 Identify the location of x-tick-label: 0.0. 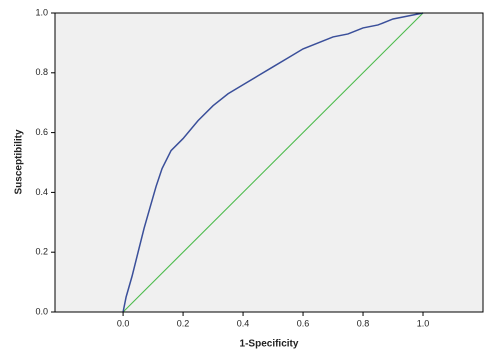
(123, 323).